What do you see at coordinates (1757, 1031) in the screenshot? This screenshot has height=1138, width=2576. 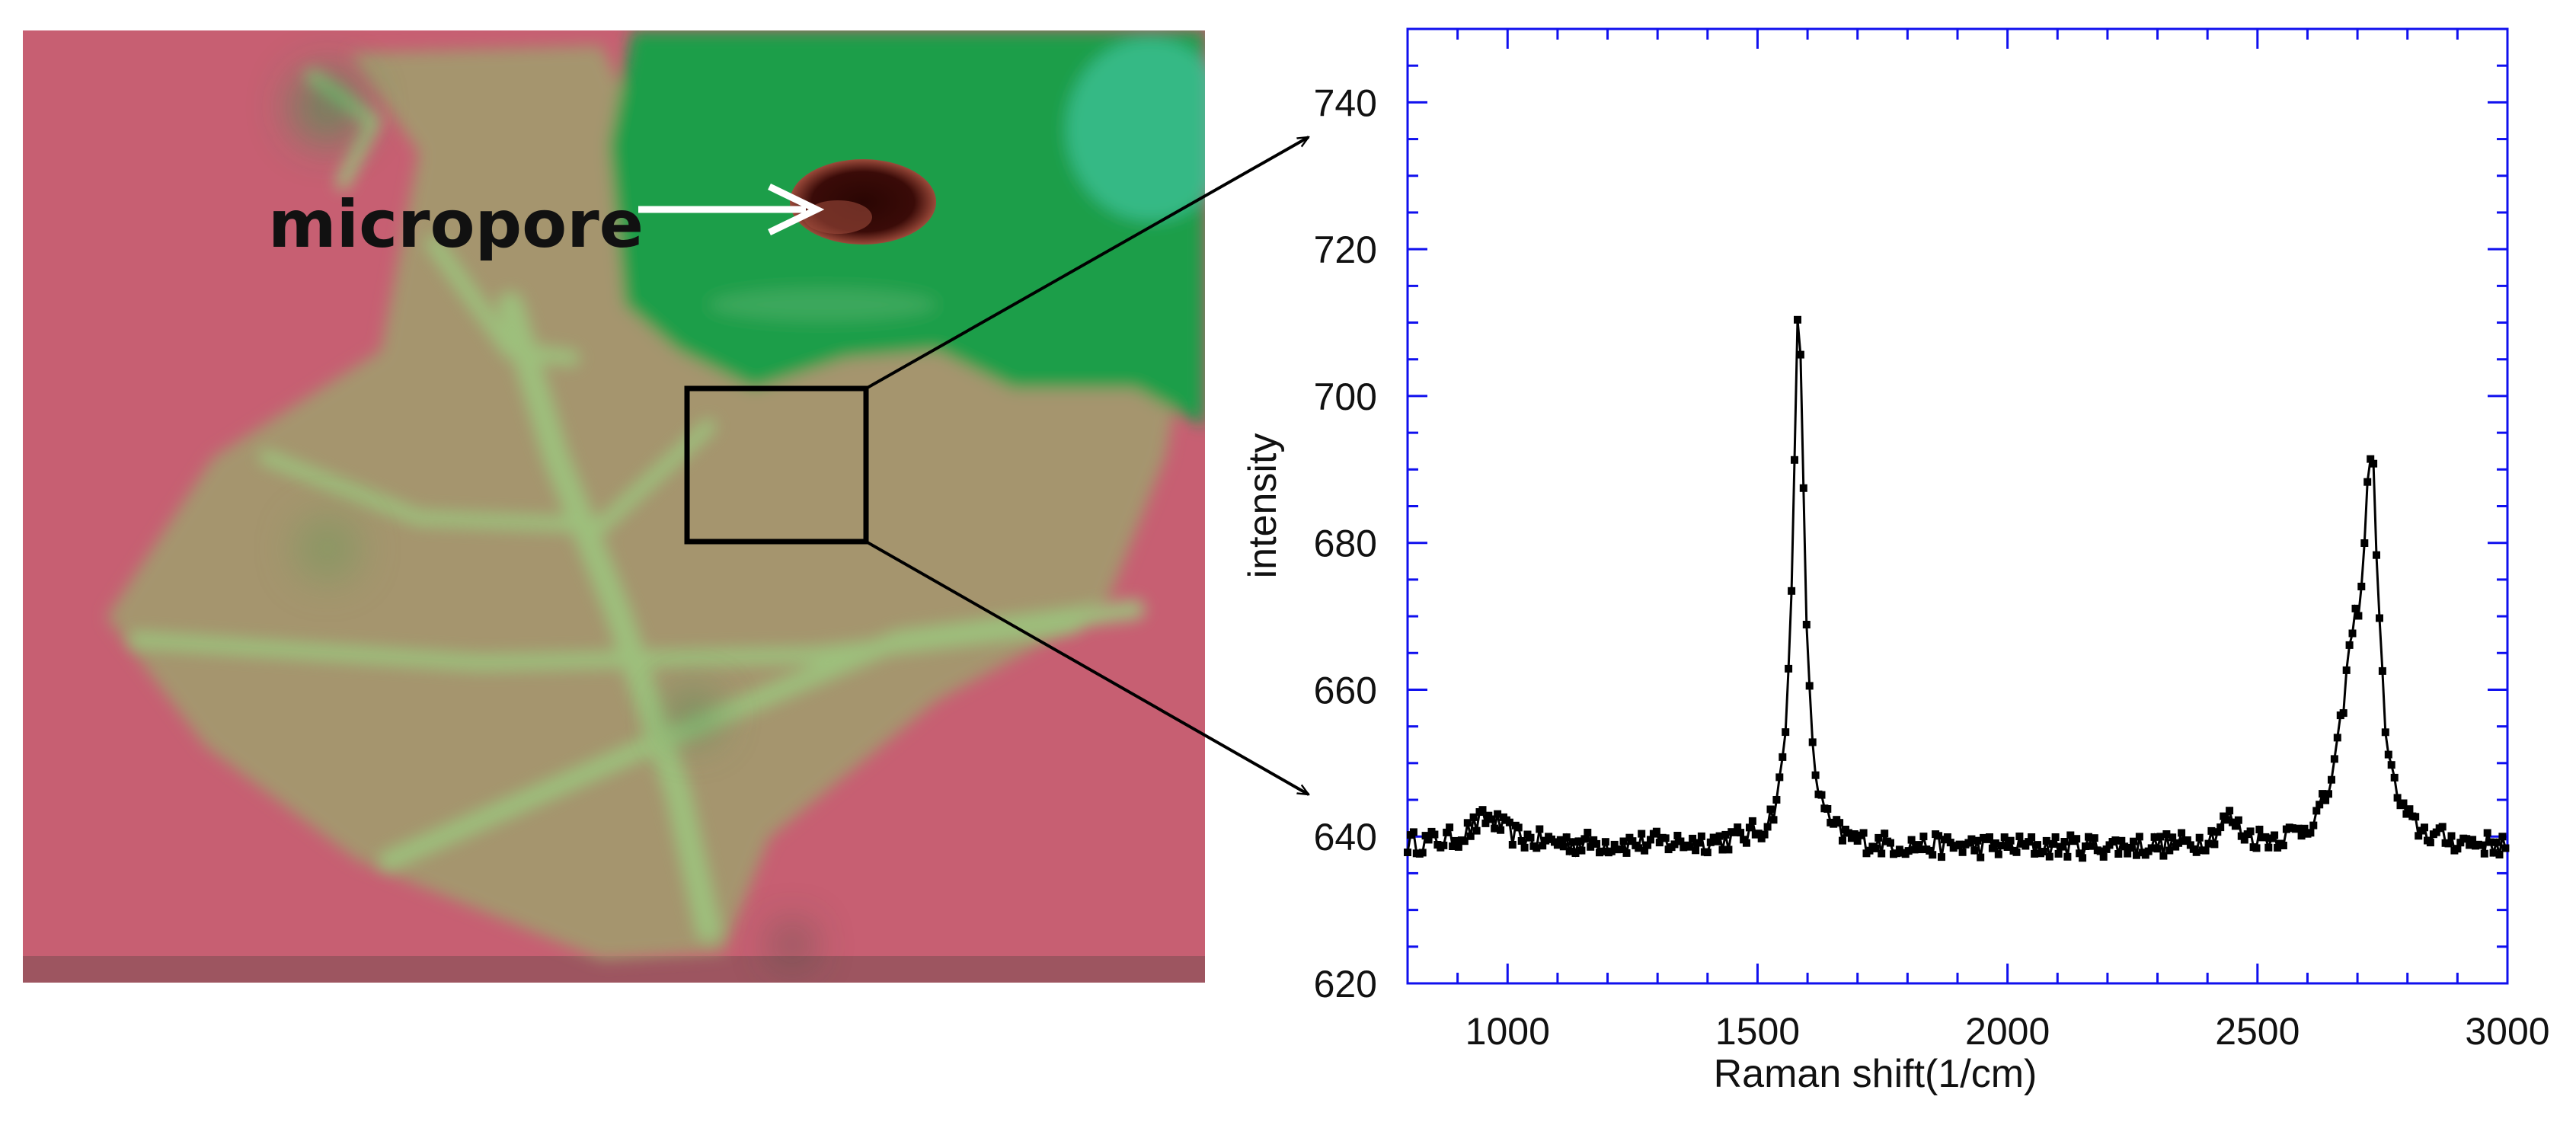 I see `x-tick-label: 1500` at bounding box center [1757, 1031].